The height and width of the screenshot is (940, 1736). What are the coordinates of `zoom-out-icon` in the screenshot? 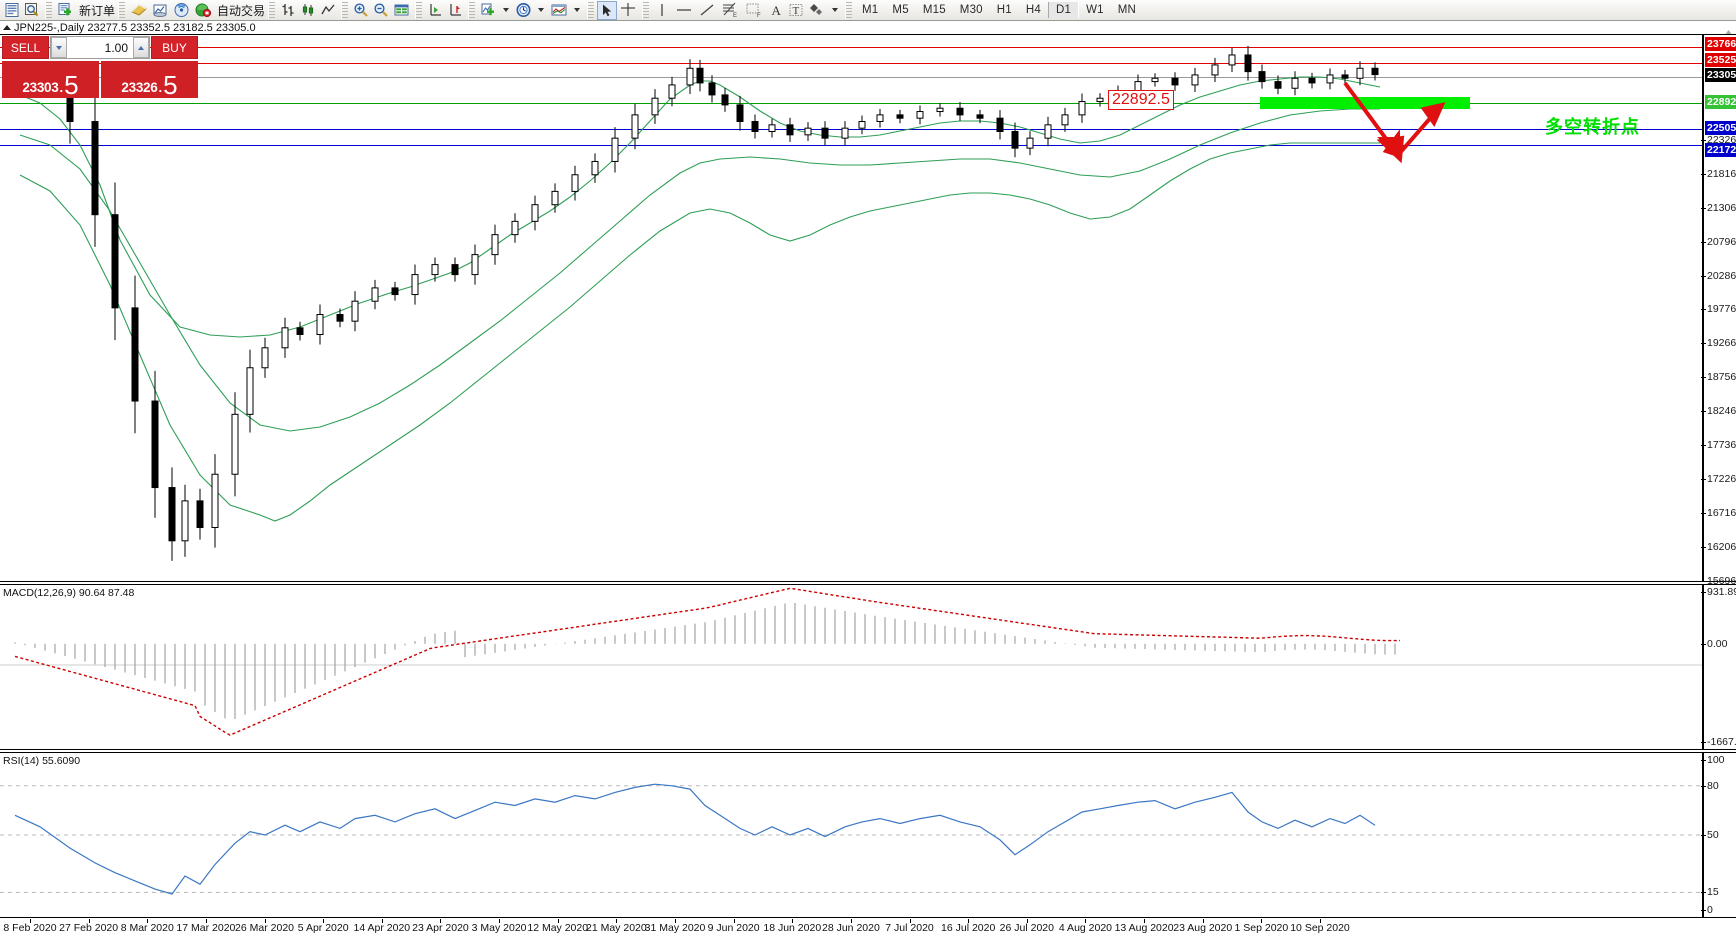 It's located at (381, 10).